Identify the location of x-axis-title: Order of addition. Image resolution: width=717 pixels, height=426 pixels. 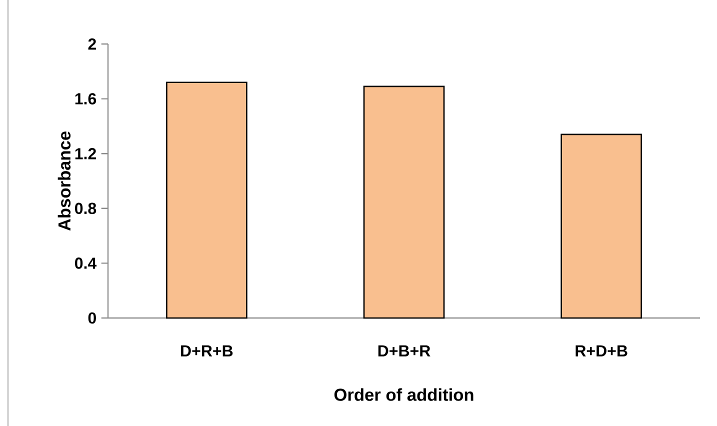
(404, 394).